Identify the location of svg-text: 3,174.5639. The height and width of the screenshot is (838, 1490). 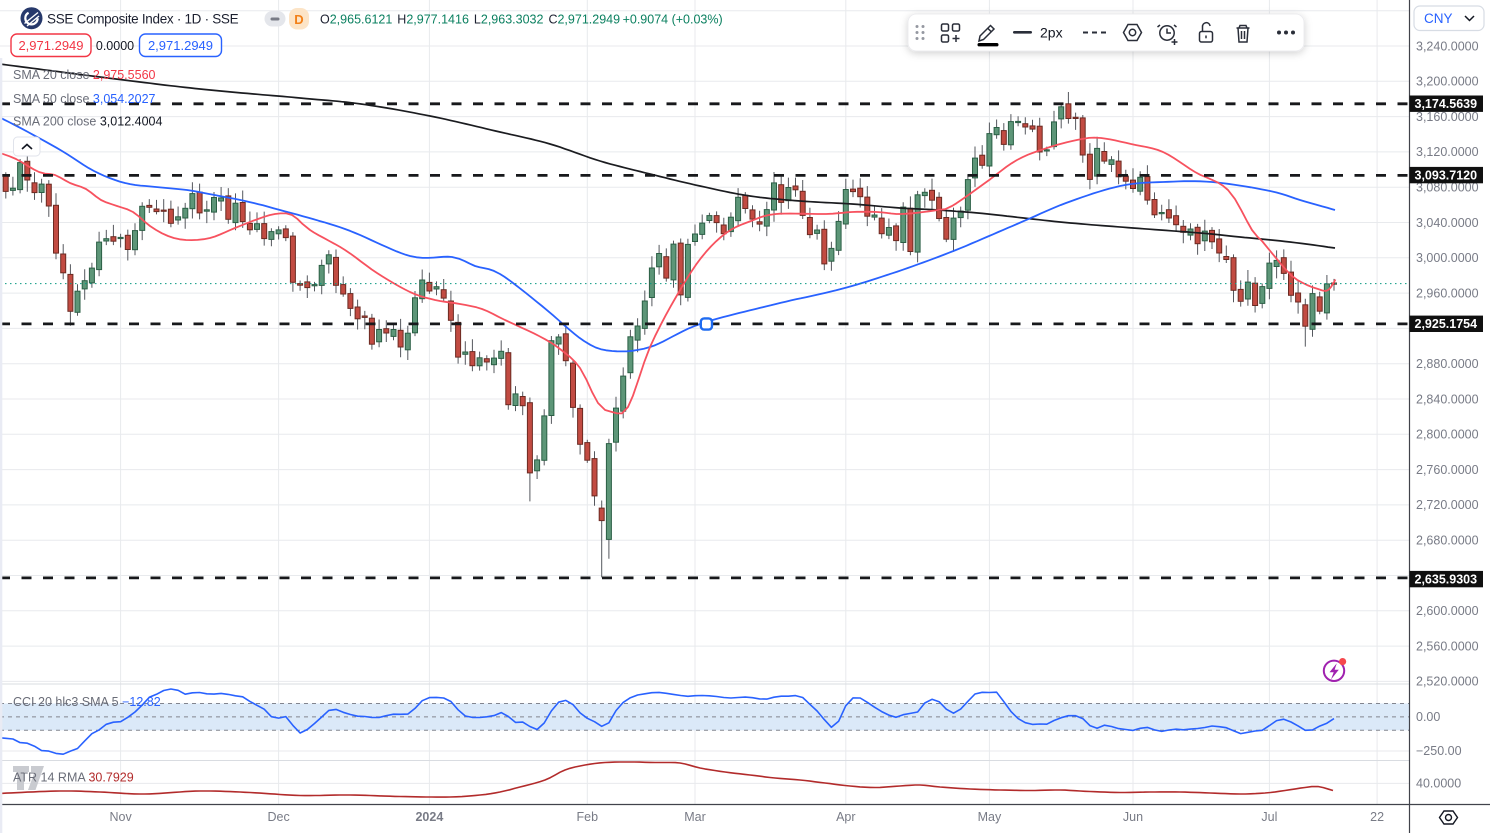
(1446, 104).